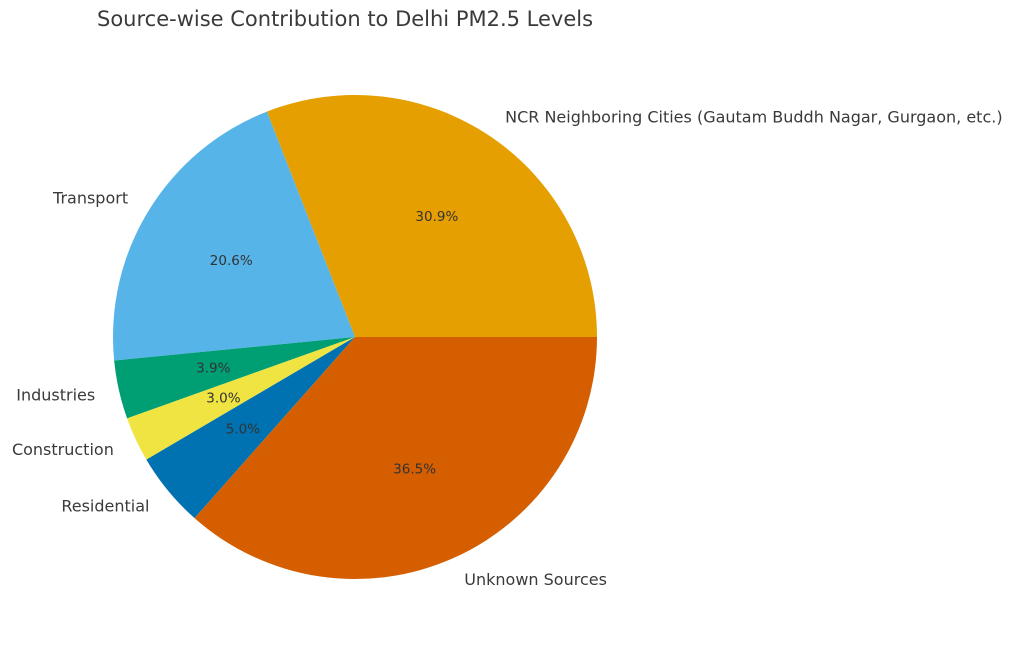 The image size is (1024, 649). What do you see at coordinates (535, 579) in the screenshot?
I see `slice-label-unknown-sources: Unknown Sources` at bounding box center [535, 579].